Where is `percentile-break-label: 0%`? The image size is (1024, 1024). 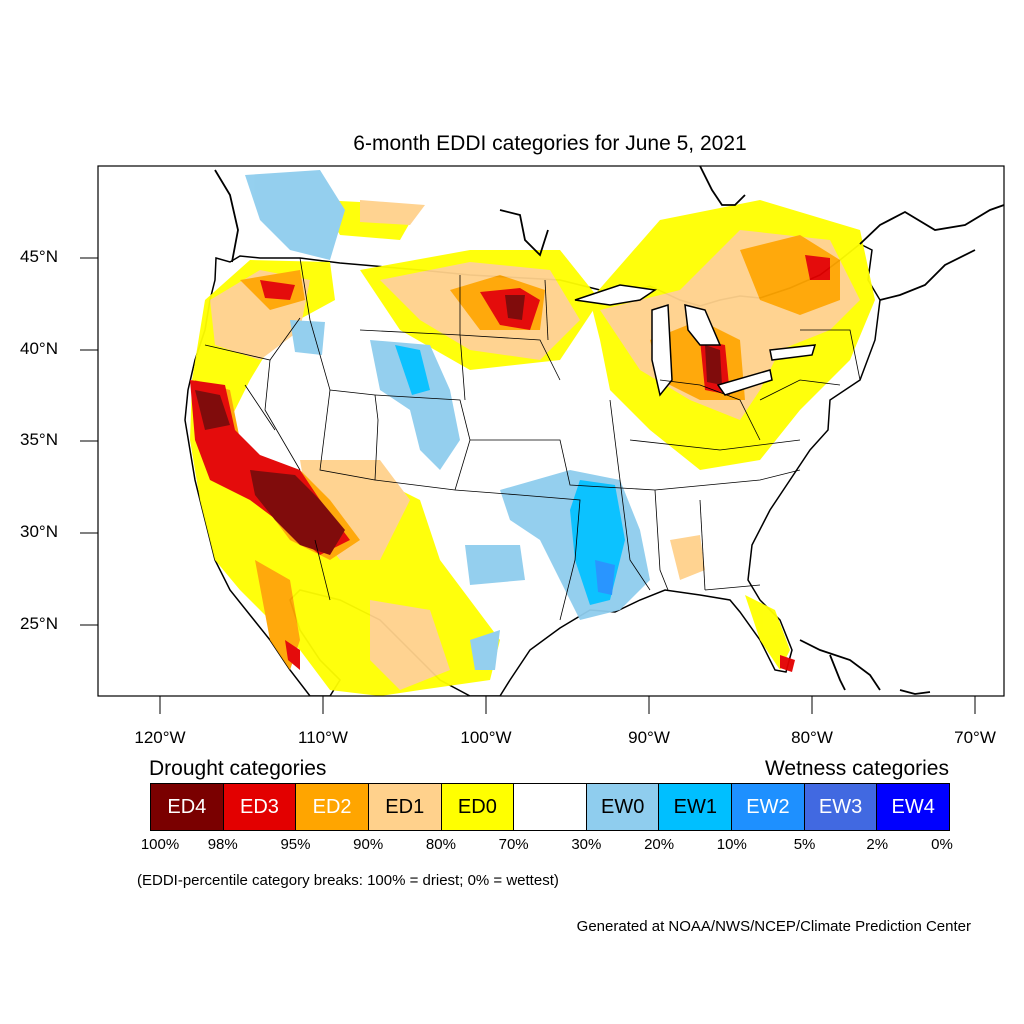 percentile-break-label: 0% is located at coordinates (942, 844).